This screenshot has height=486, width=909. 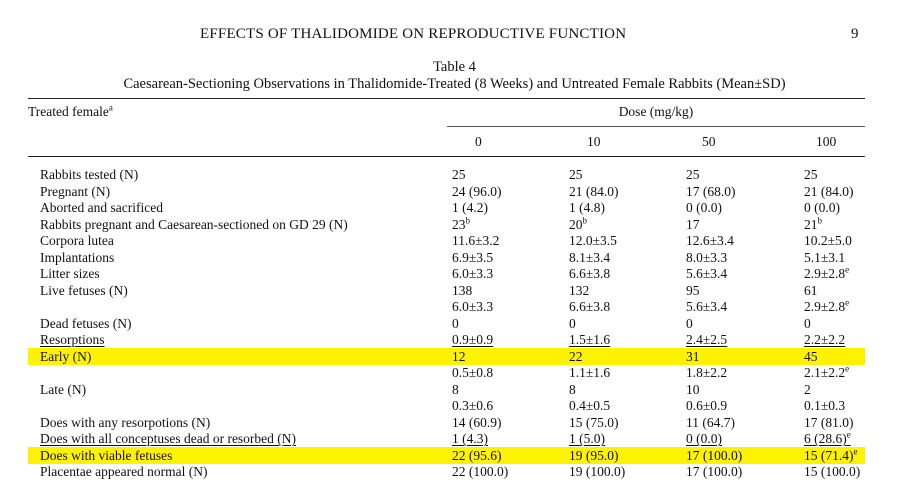 What do you see at coordinates (66, 356) in the screenshot?
I see `row-label: Early (N)` at bounding box center [66, 356].